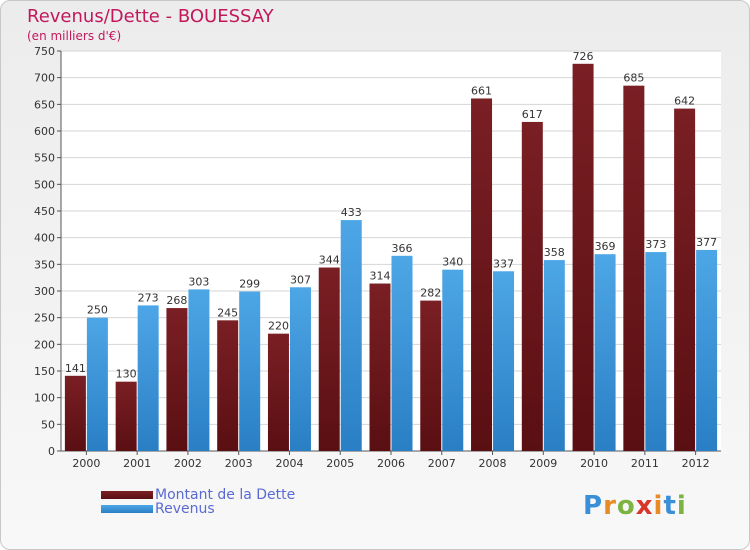  Describe the element at coordinates (594, 463) in the screenshot. I see `x-tick-label: 2010` at that location.